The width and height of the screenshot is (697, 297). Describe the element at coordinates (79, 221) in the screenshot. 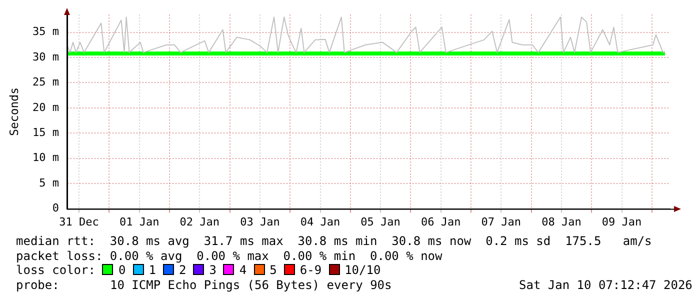

I see `x-tick-label: 31 Dec` at that location.